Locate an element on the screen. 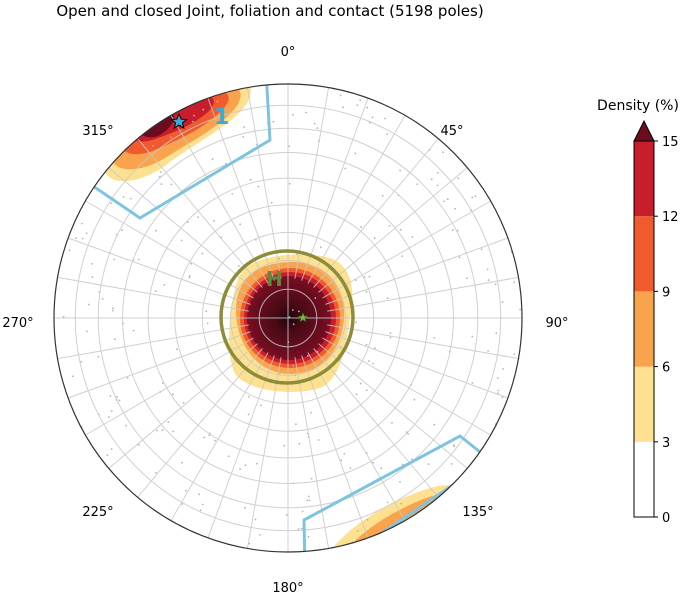 Image resolution: width=693 pixels, height=596 pixels. colorbar-tick-label: 3 is located at coordinates (666, 443).